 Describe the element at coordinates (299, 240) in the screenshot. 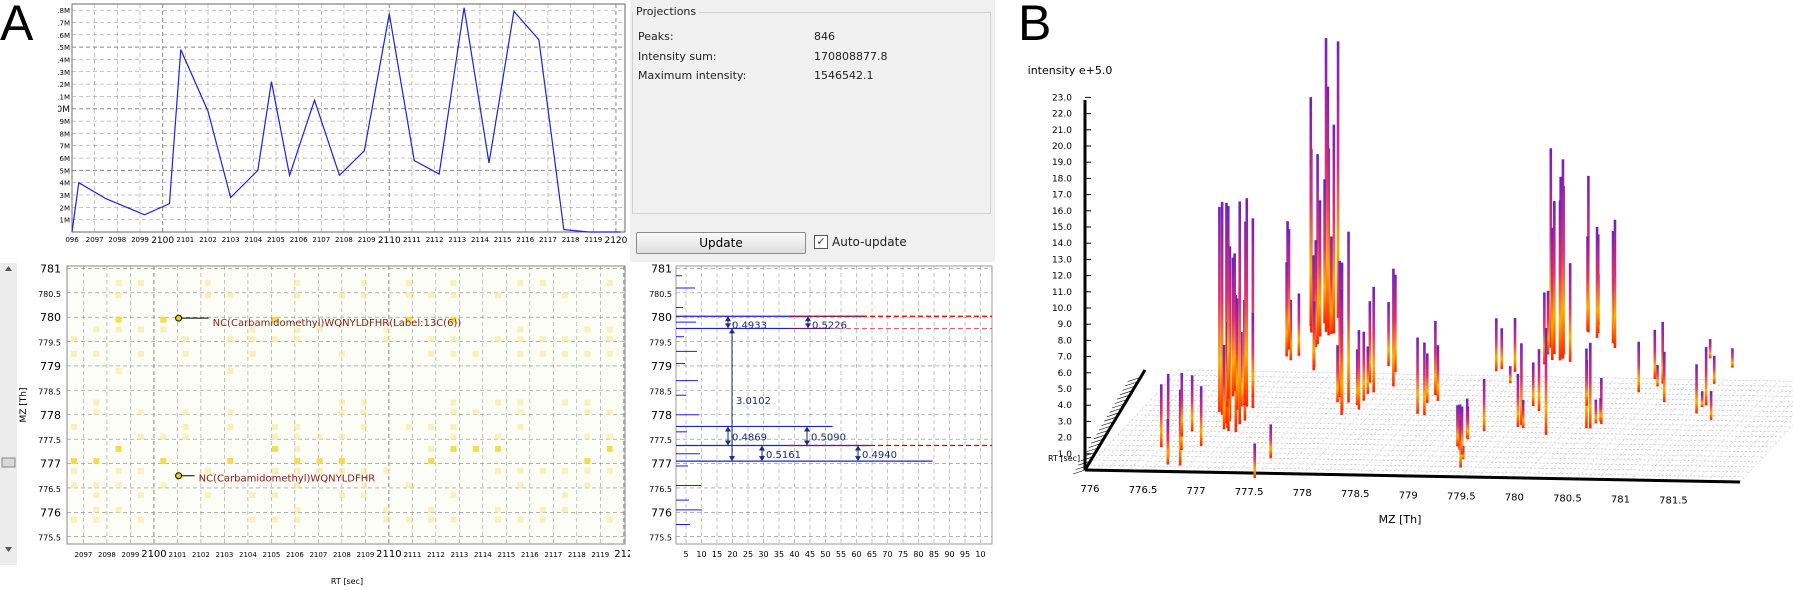

I see `rt-x-tick-label: 2106` at that location.